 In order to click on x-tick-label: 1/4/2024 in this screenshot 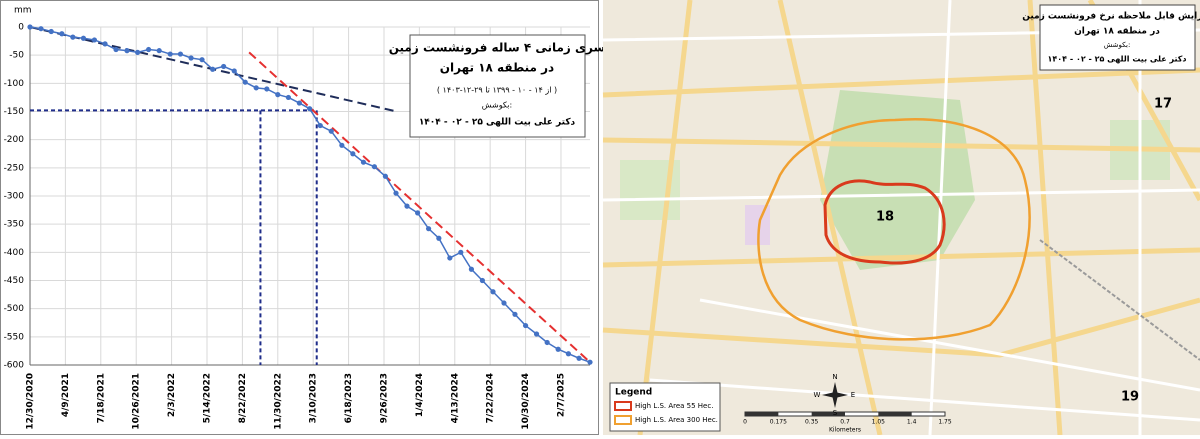, I will do `click(420, 395)`.